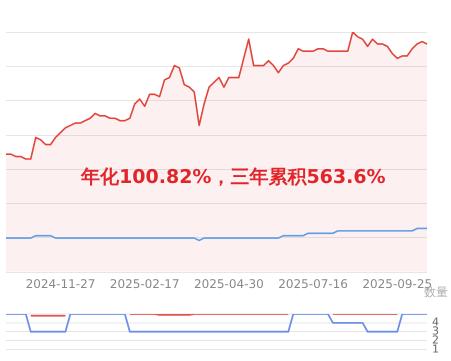  What do you see at coordinates (313, 283) in the screenshot?
I see `x-tick-label: 2025-07-16` at bounding box center [313, 283].